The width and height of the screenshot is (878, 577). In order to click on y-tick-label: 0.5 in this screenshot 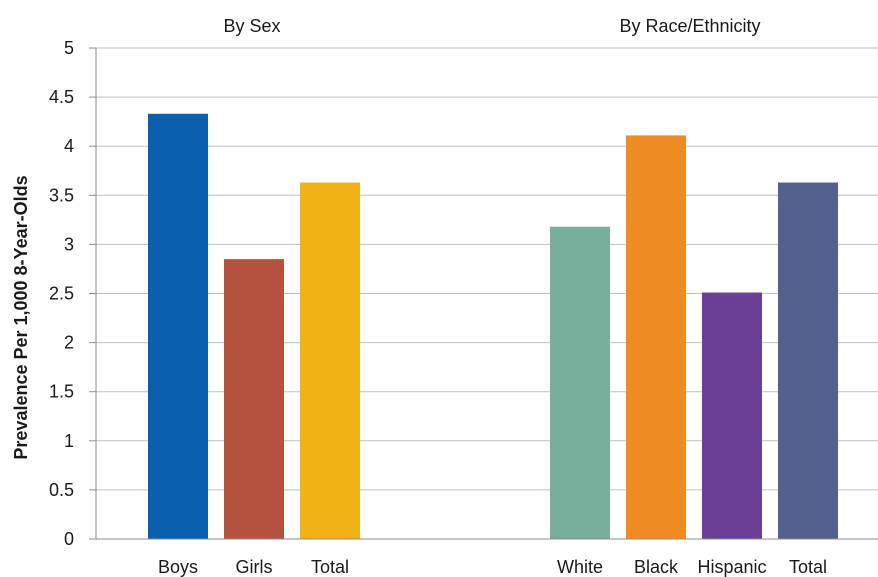, I will do `click(61, 490)`.